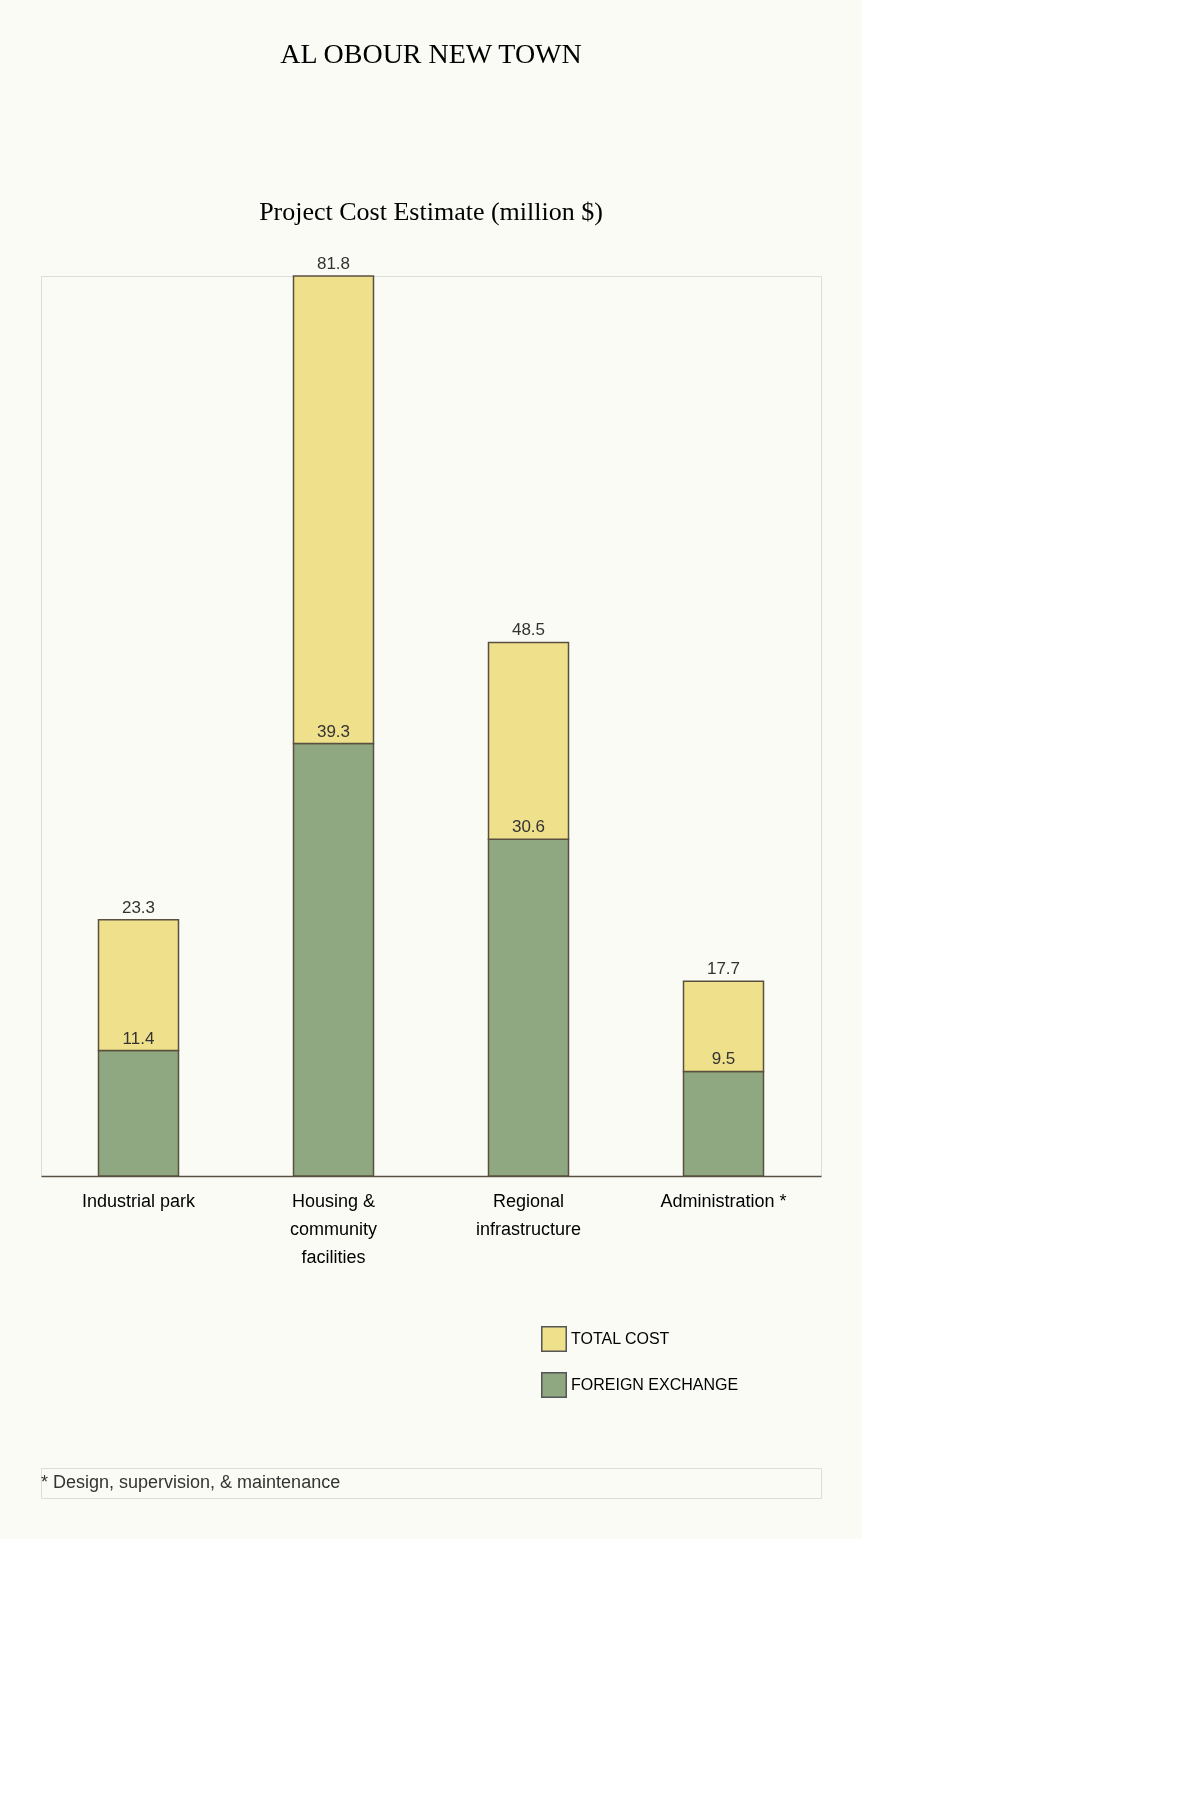  Describe the element at coordinates (528, 1214) in the screenshot. I see `x-tick-label: Regional infrastructure` at that location.